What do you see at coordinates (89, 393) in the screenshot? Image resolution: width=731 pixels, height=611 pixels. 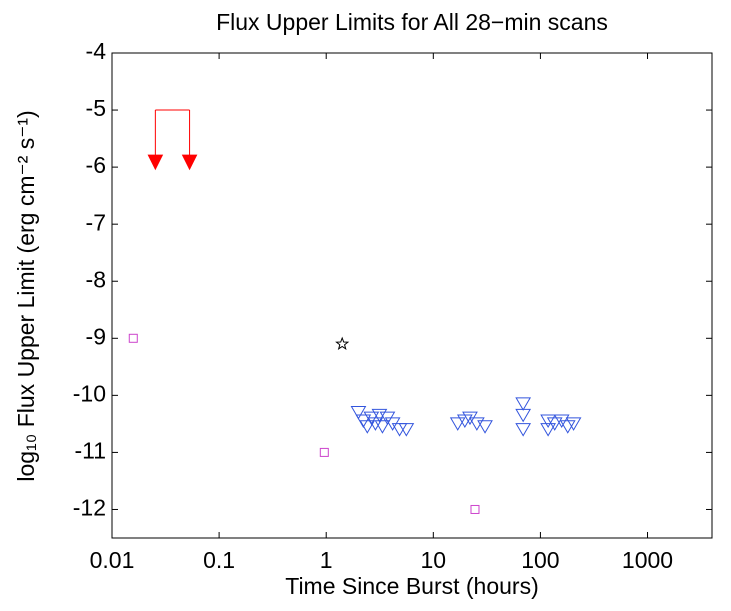 I see `y-tick-label: -10` at bounding box center [89, 393].